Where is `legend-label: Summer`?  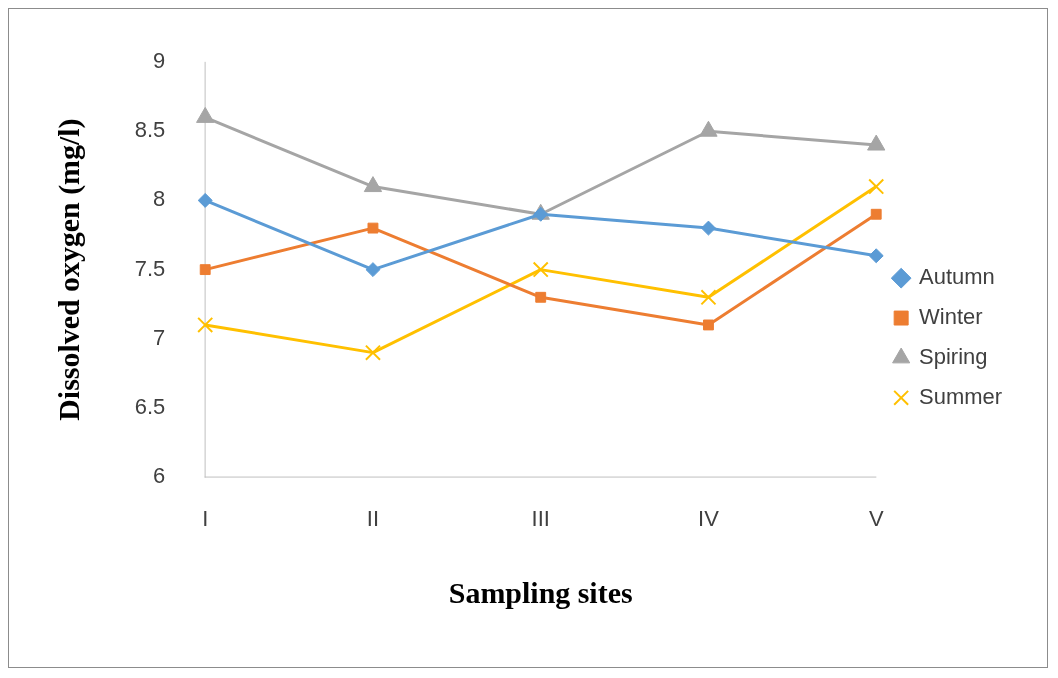 legend-label: Summer is located at coordinates (961, 396).